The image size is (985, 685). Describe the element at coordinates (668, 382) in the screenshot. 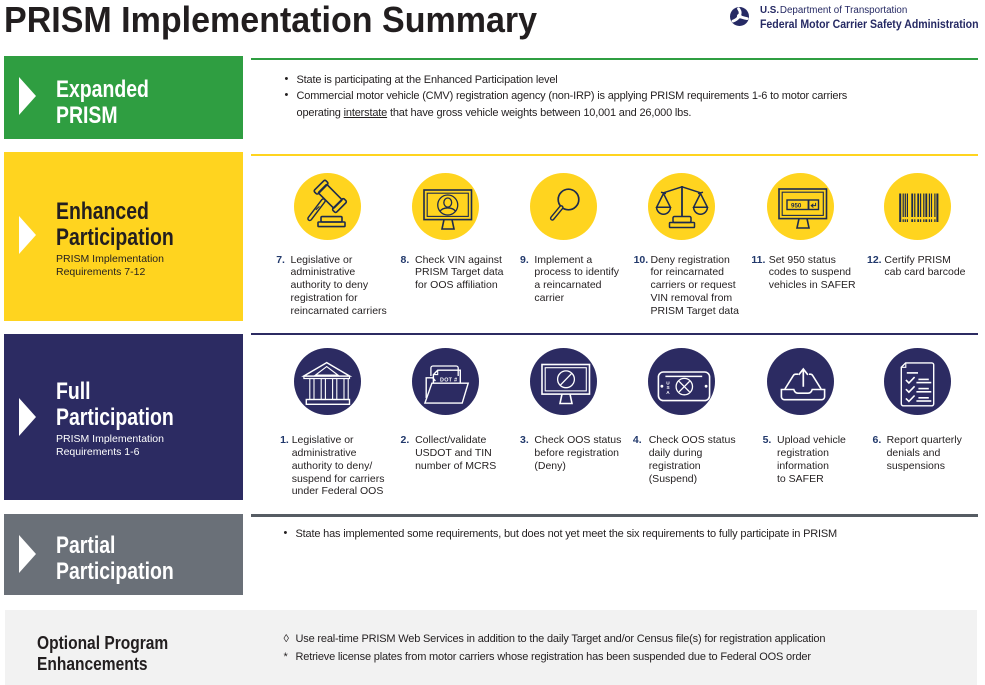

I see `svg-text: U` at that location.